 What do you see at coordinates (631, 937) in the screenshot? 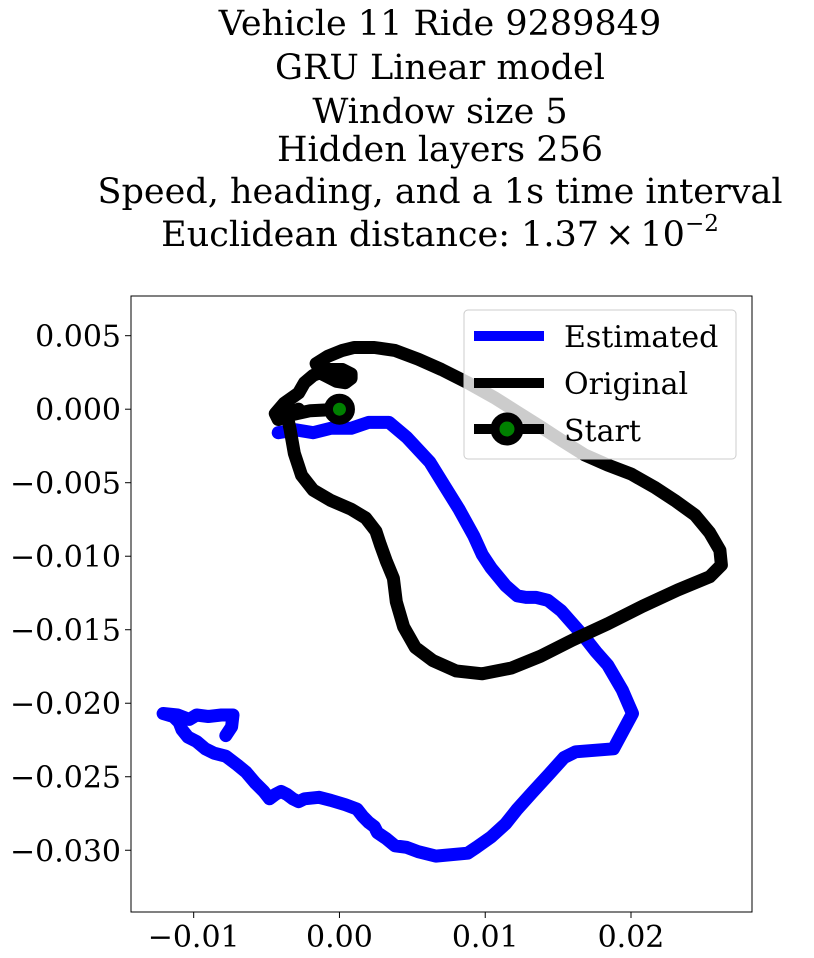
I see `x-tick-label: 0.02` at bounding box center [631, 937].